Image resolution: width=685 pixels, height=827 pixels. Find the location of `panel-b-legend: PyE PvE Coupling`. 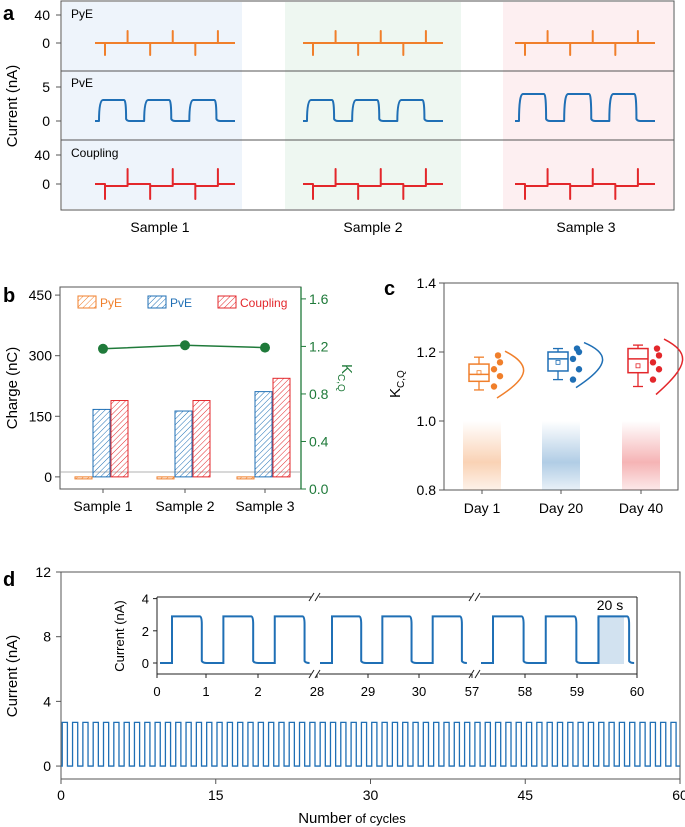

panel-b-legend: PyE PvE Coupling is located at coordinates (182, 302).